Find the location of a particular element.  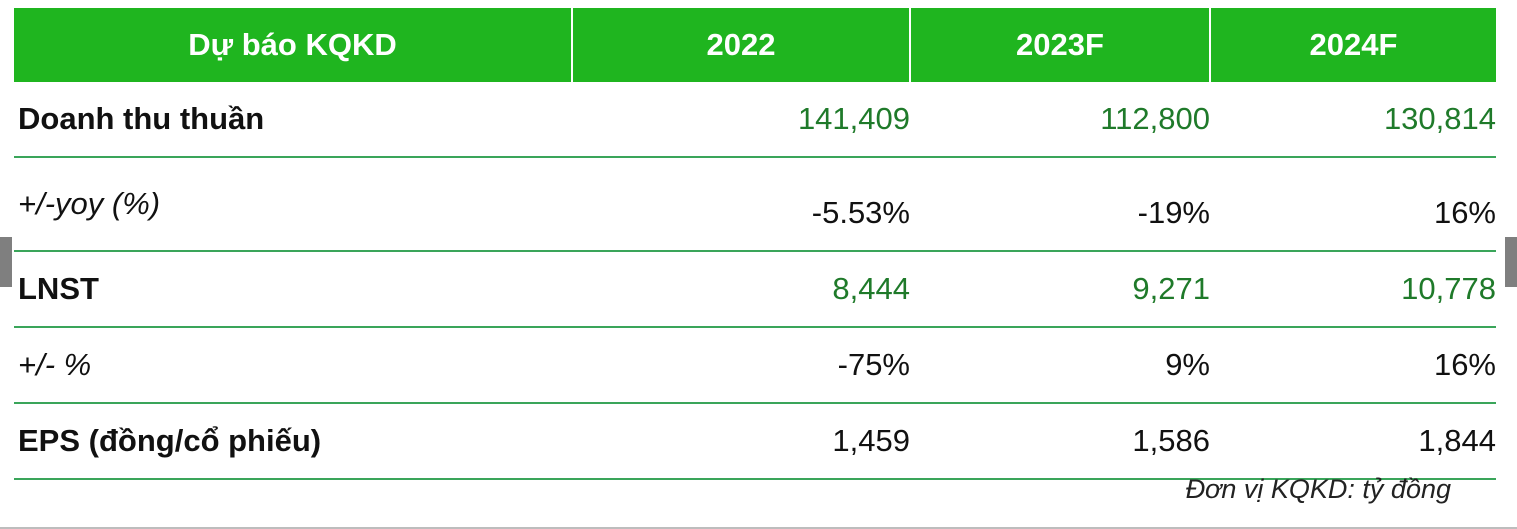

unit-note: Đơn vị KQKD: tỷ đồng is located at coordinates (1318, 489).